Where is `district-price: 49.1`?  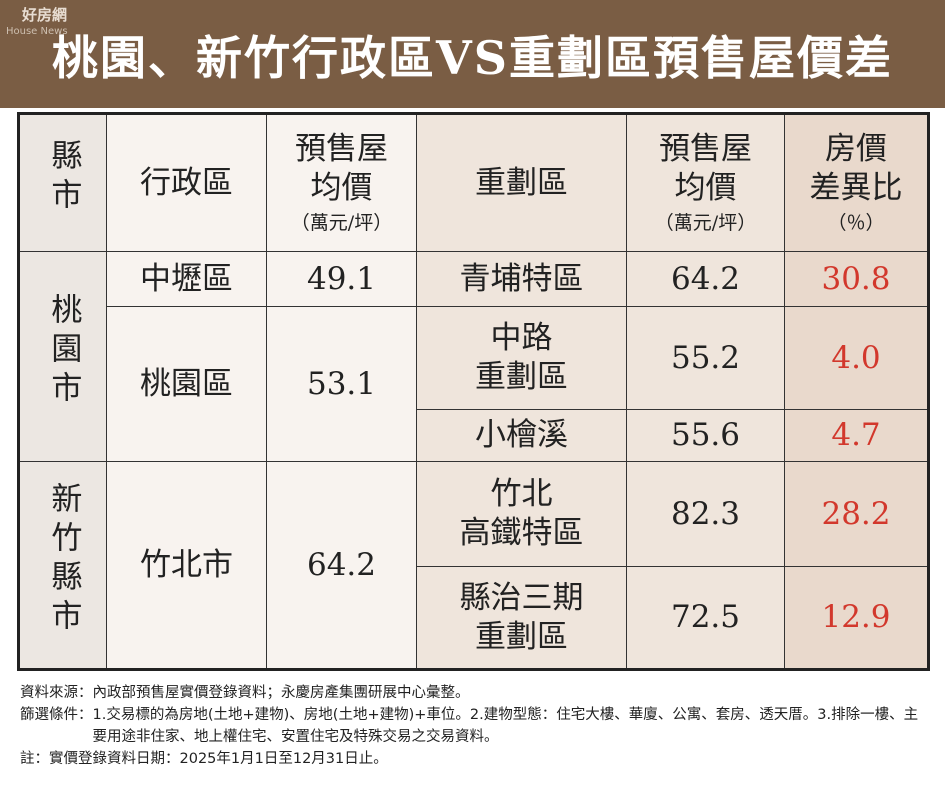
district-price: 49.1 is located at coordinates (341, 279).